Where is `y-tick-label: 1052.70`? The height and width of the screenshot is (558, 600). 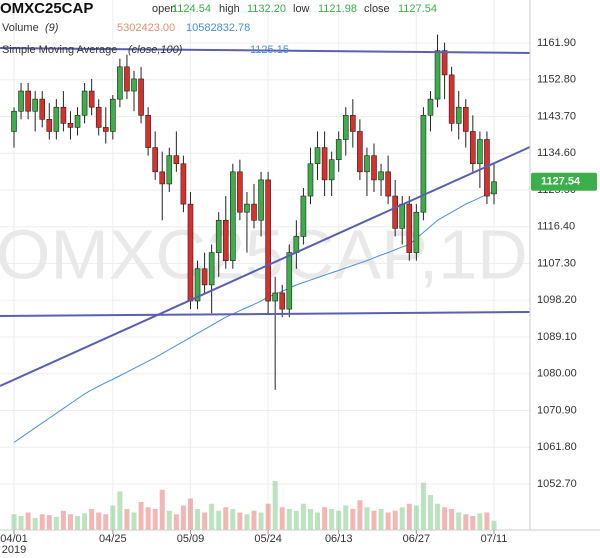
y-tick-label: 1052.70 is located at coordinates (557, 484).